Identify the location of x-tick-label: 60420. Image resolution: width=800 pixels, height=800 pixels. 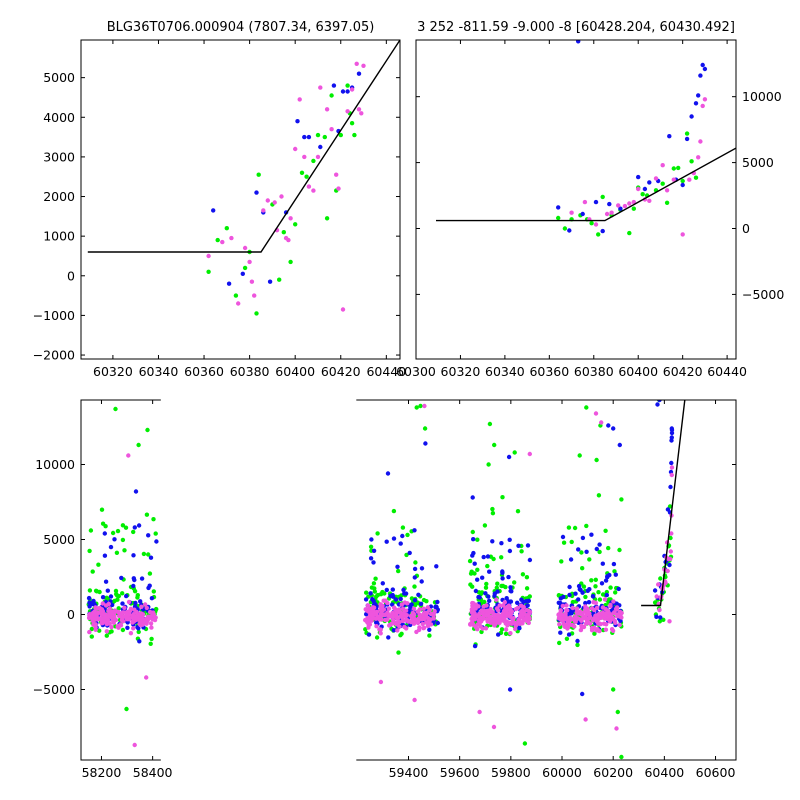
(683, 371).